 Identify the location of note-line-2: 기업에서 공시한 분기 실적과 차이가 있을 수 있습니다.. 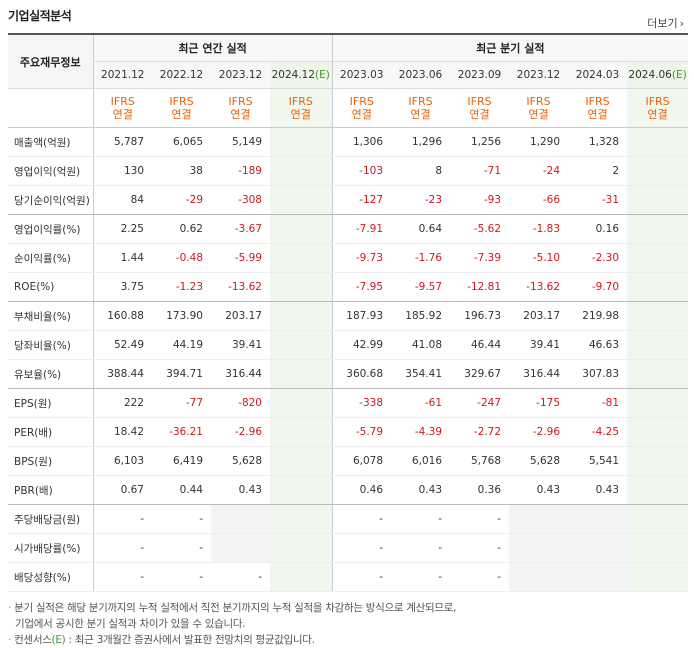
(130, 624).